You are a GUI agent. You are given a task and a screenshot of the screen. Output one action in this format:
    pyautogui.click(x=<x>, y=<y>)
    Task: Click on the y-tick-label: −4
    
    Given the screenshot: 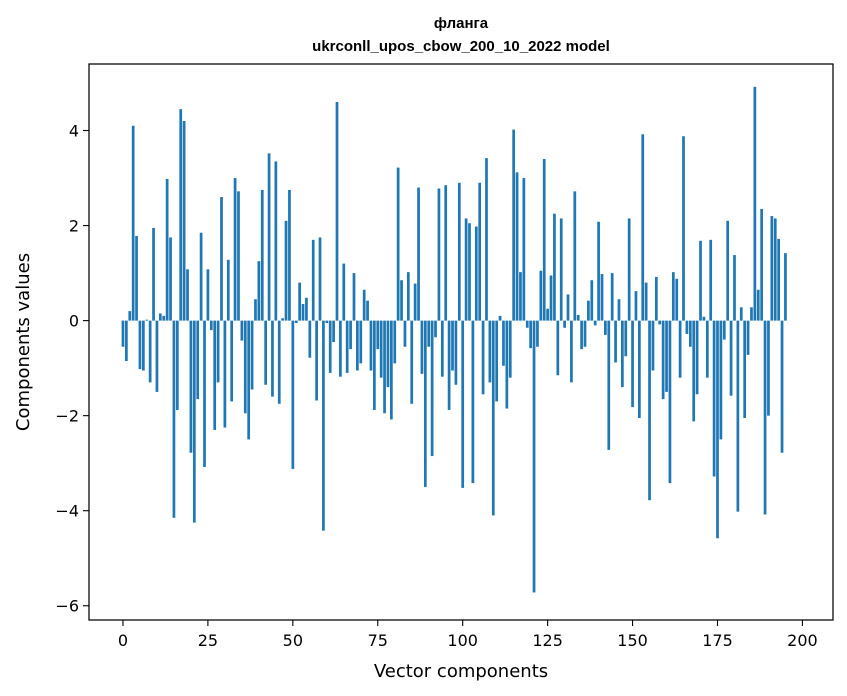 What is the action you would take?
    pyautogui.click(x=67, y=511)
    